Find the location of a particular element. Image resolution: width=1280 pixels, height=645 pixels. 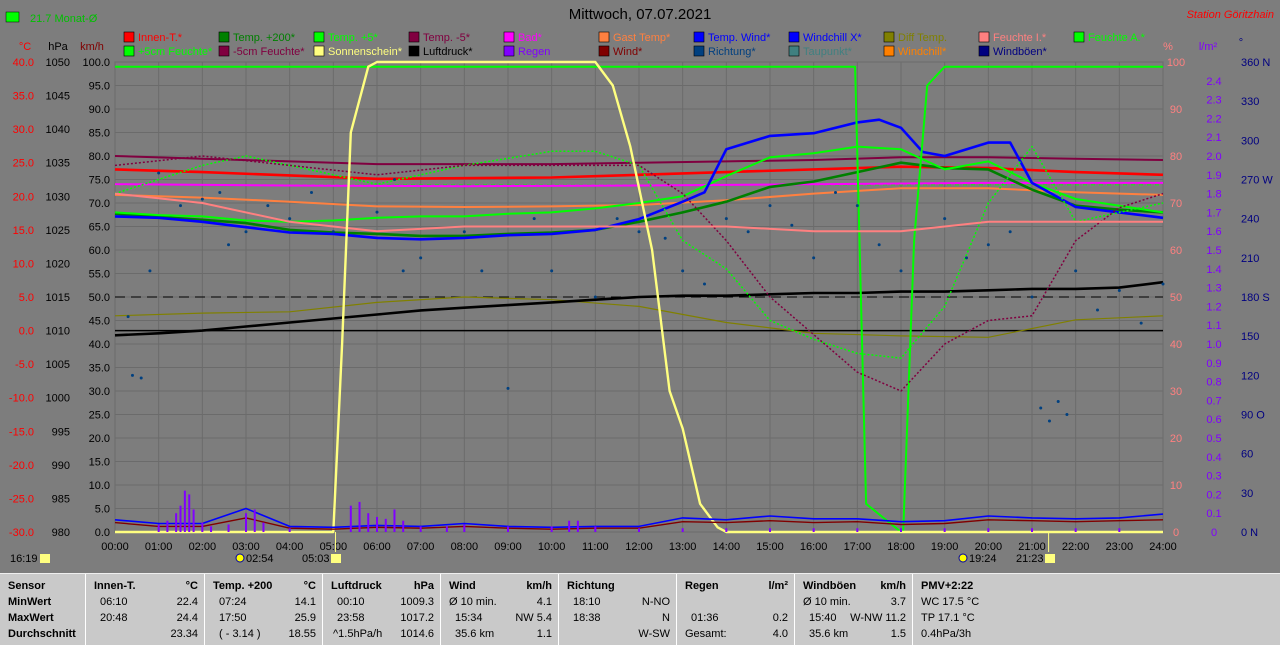

tick-label-rain: 0.4 is located at coordinates (1213, 458).